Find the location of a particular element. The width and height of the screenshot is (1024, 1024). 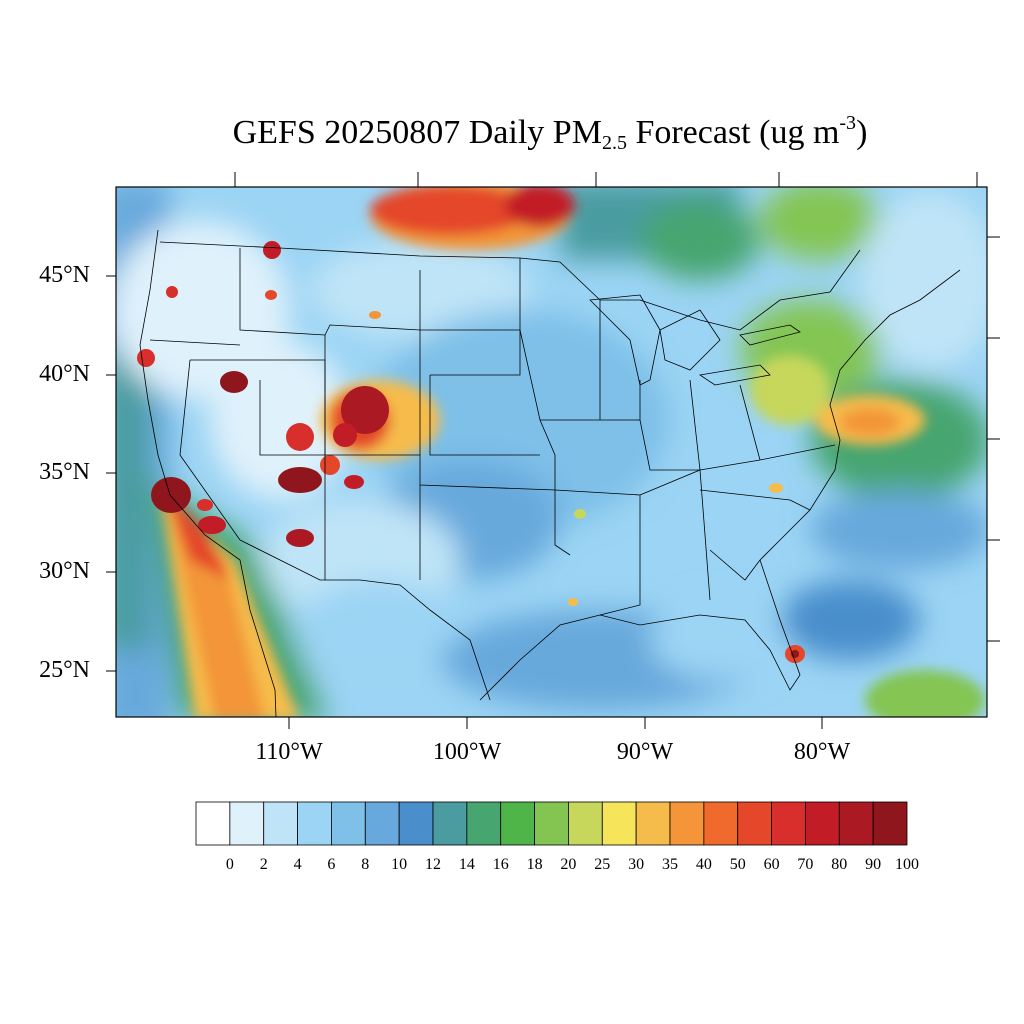

colorbar-tick-label: 90 is located at coordinates (873, 864).